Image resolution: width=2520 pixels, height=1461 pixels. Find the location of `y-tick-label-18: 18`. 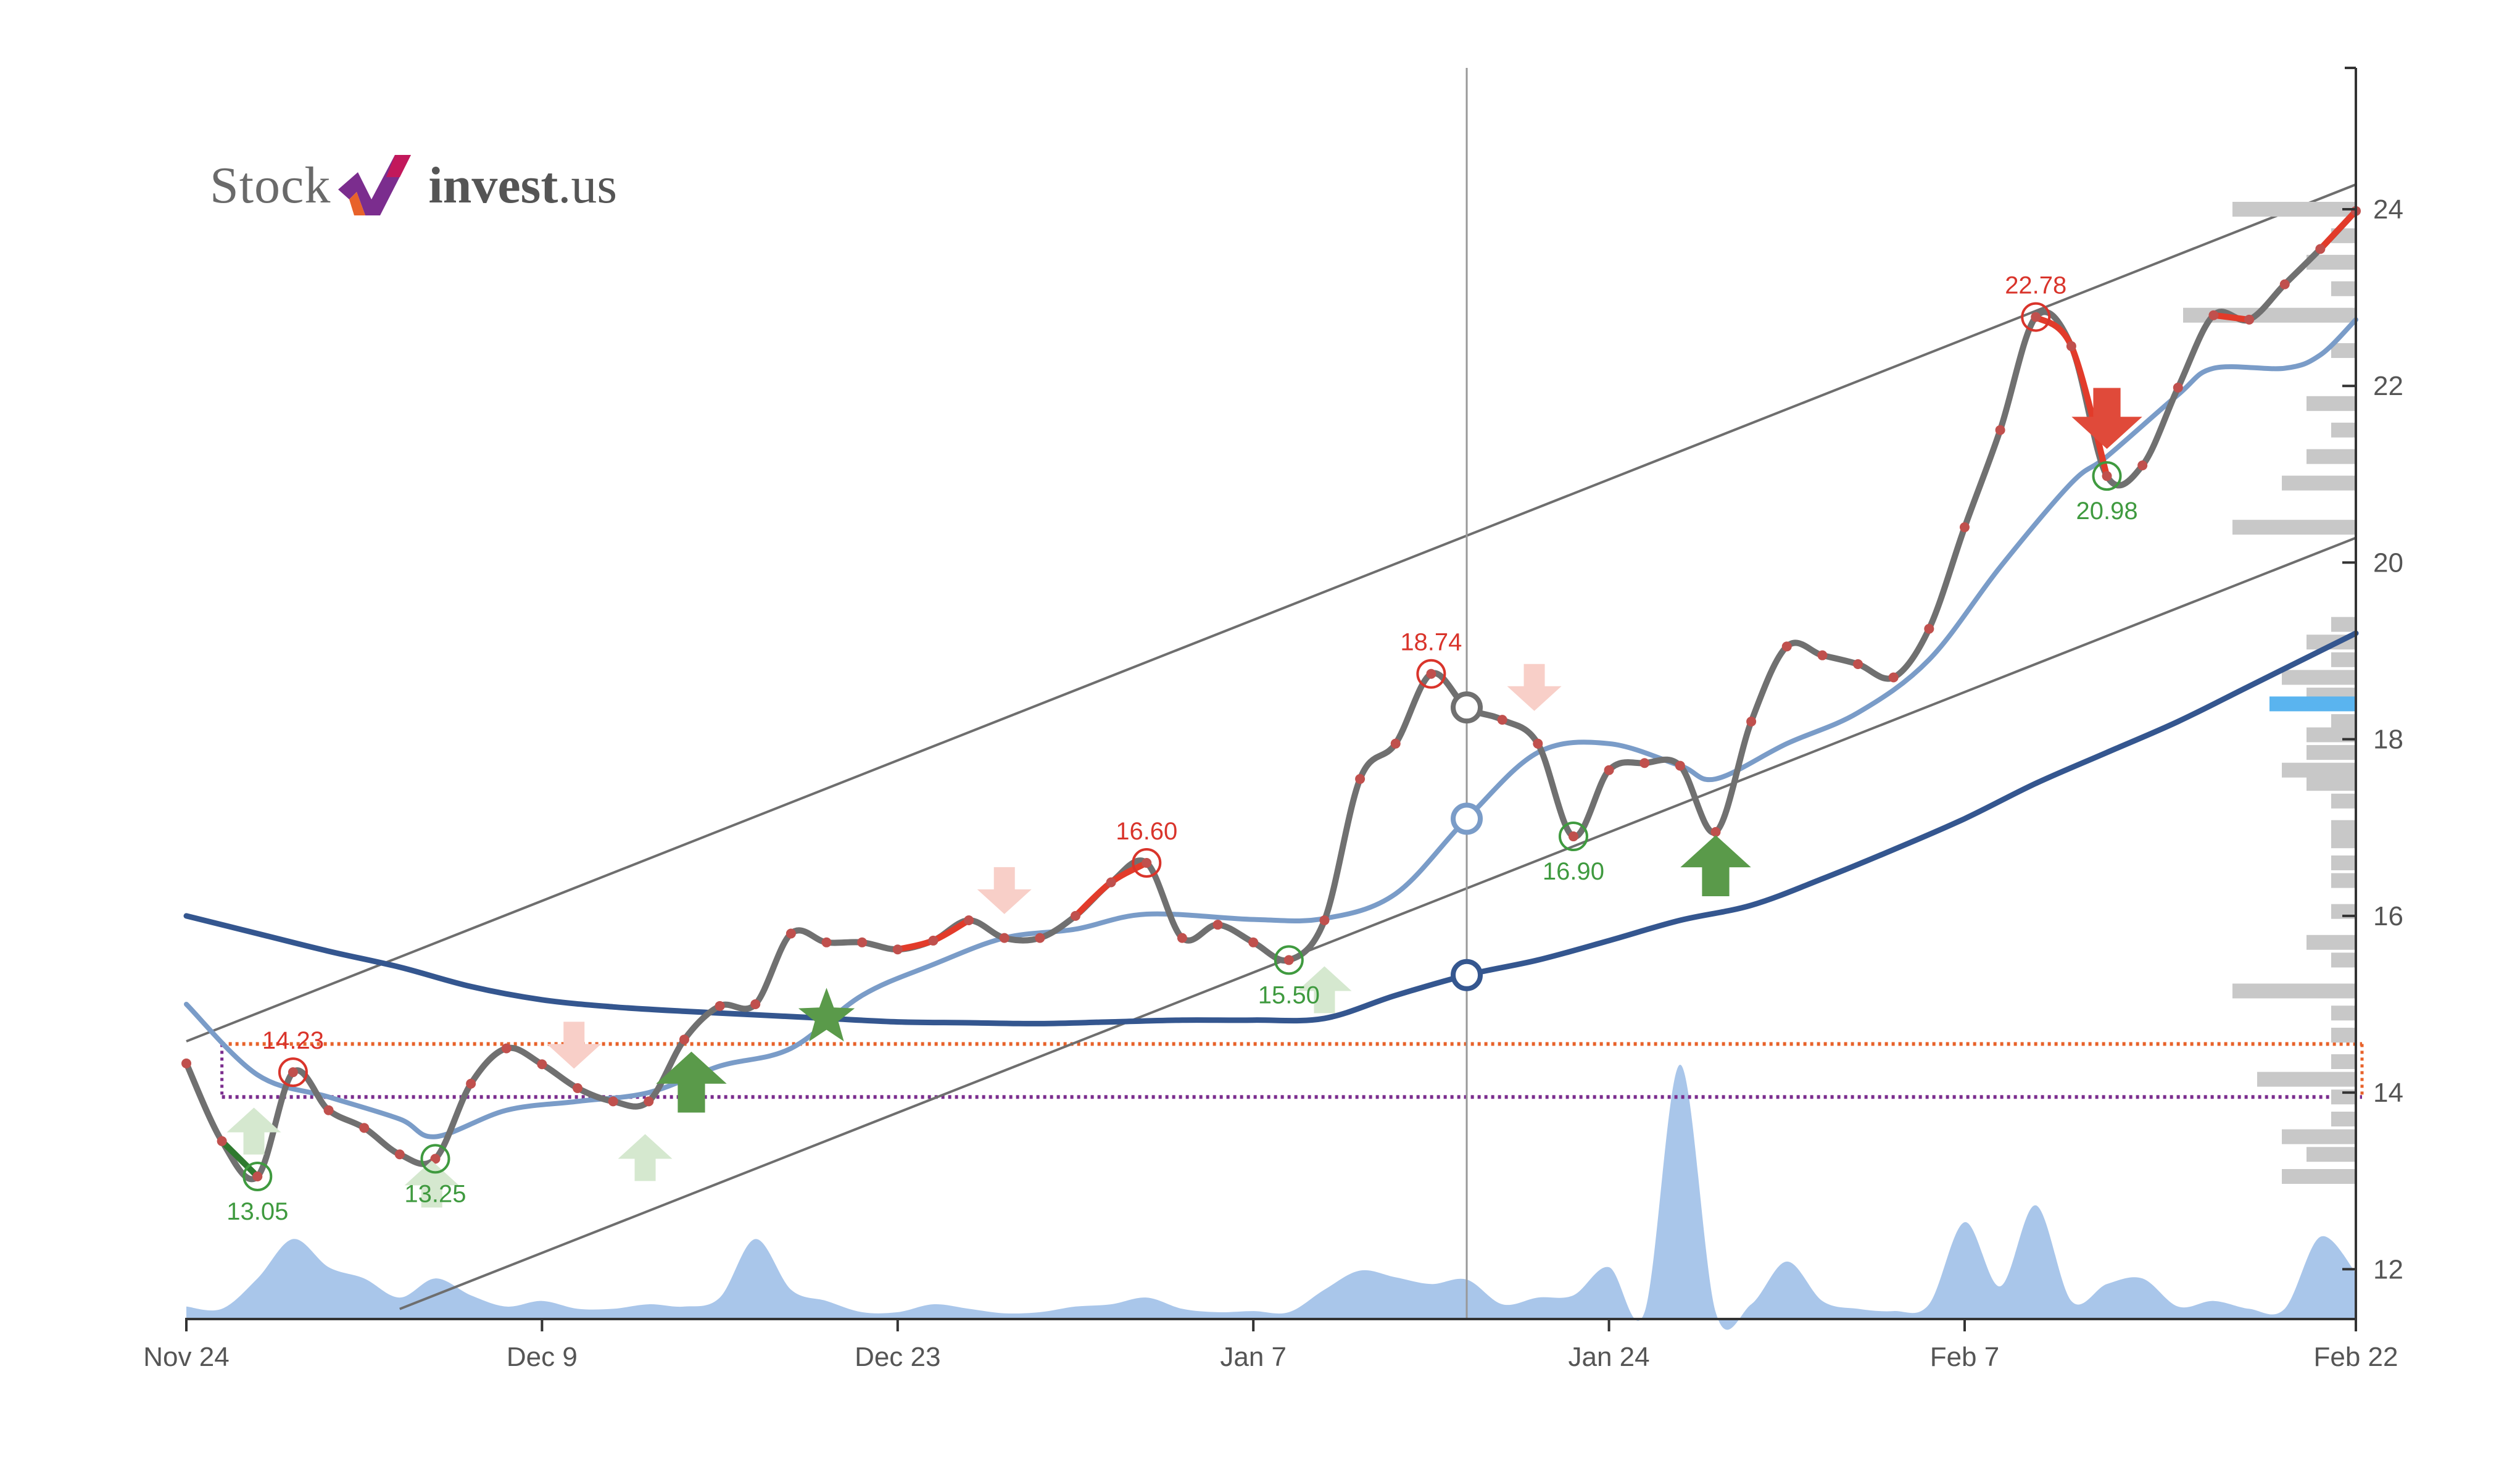

y-tick-label-18: 18 is located at coordinates (2388, 740).